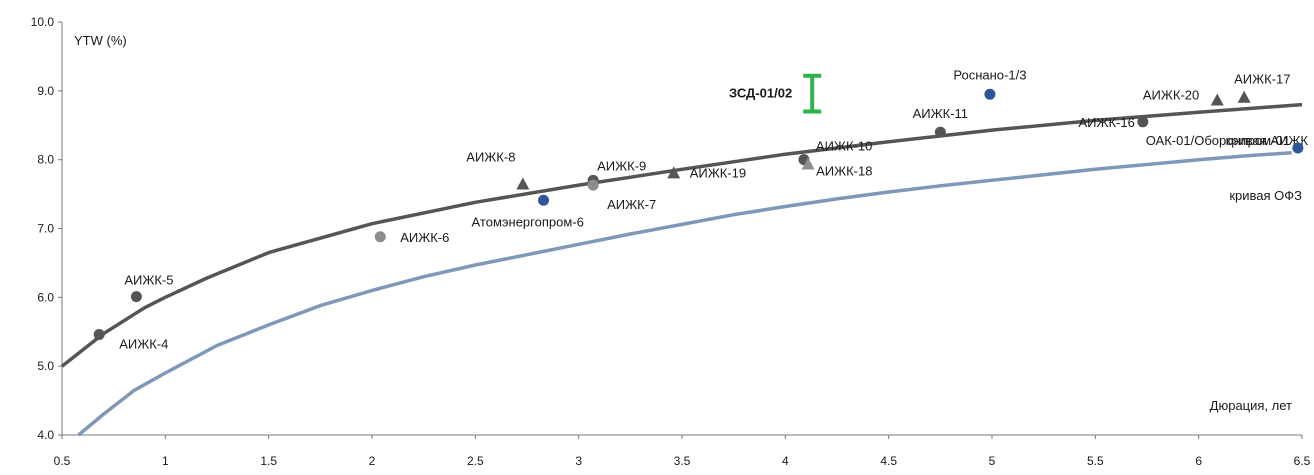  Describe the element at coordinates (1262, 79) in the screenshot. I see `point-label: АИЖК-17` at that location.